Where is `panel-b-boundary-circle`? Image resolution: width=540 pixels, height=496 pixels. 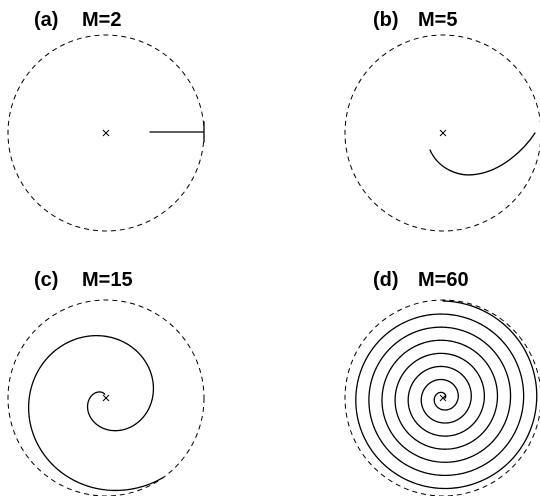 panel-b-boundary-circle is located at coordinates (442, 133).